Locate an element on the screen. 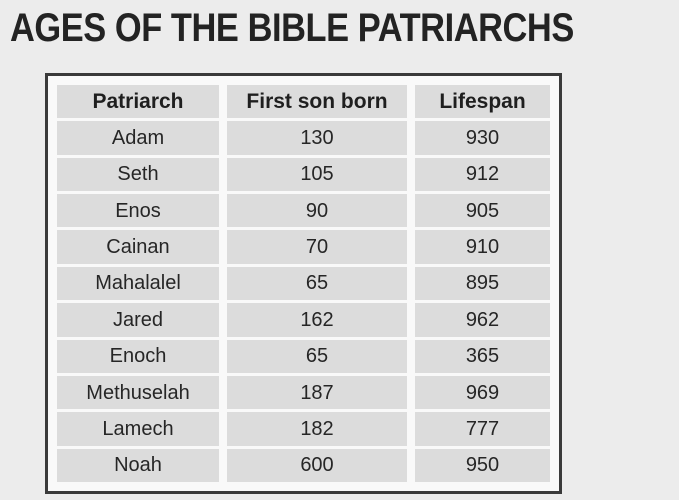  table-cell-patriarch: Cainan is located at coordinates (138, 247).